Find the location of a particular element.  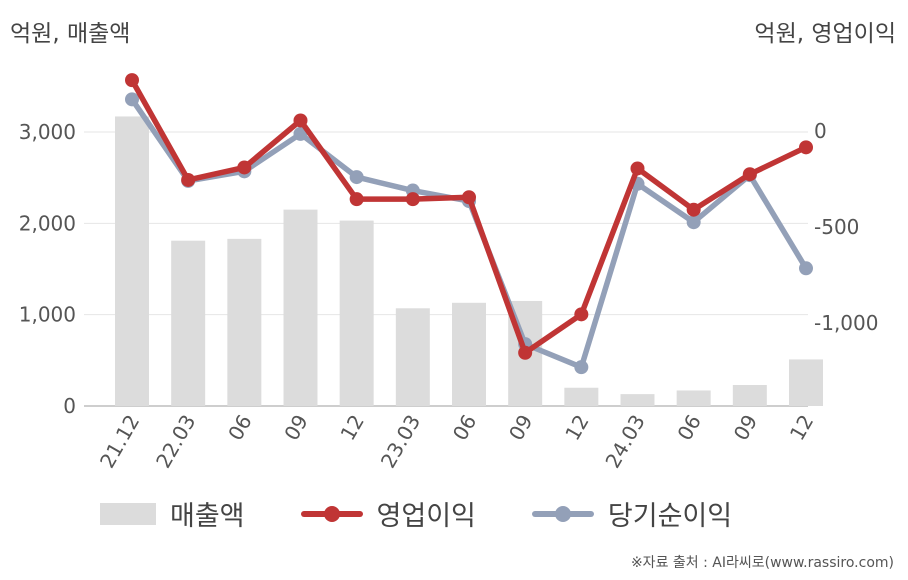

legend-item-operating-profit: 영업이익 is located at coordinates (388, 513).